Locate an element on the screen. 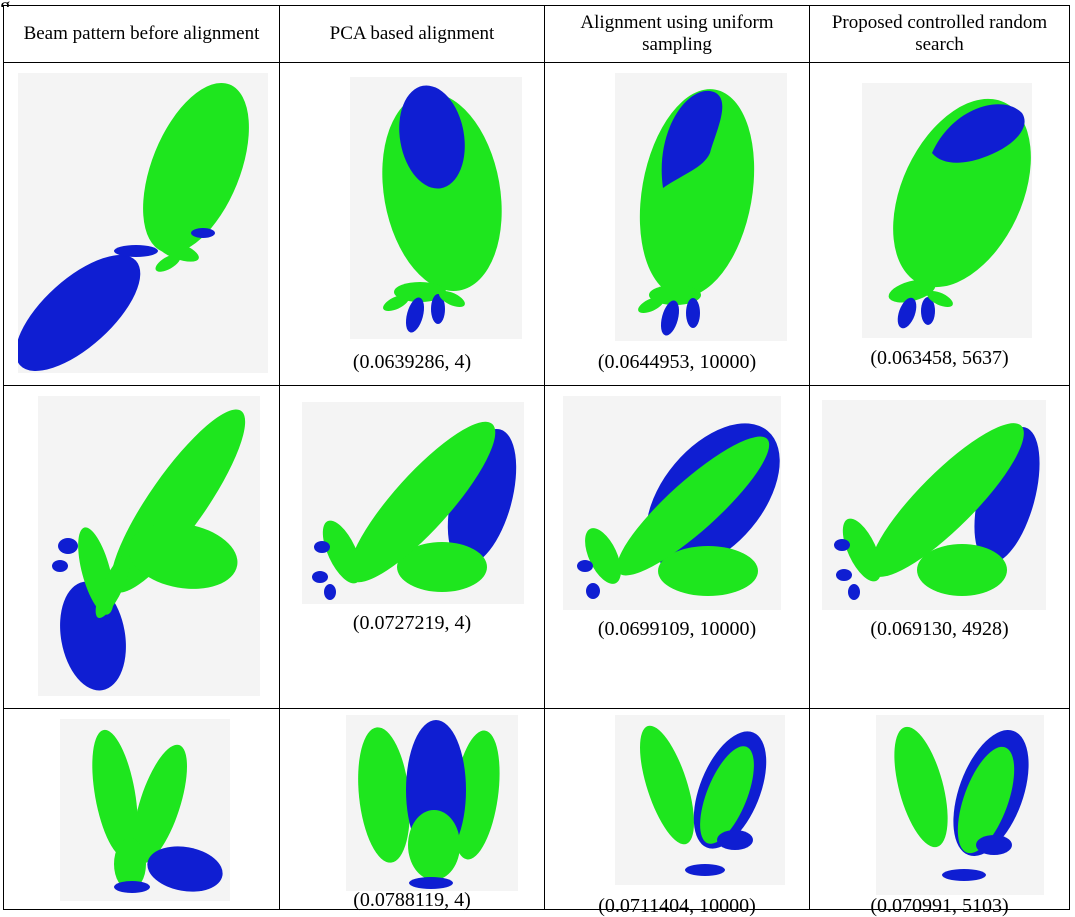 Image resolution: width=1075 pixels, height=917 pixels. cell-r3-before is located at coordinates (141, 809).